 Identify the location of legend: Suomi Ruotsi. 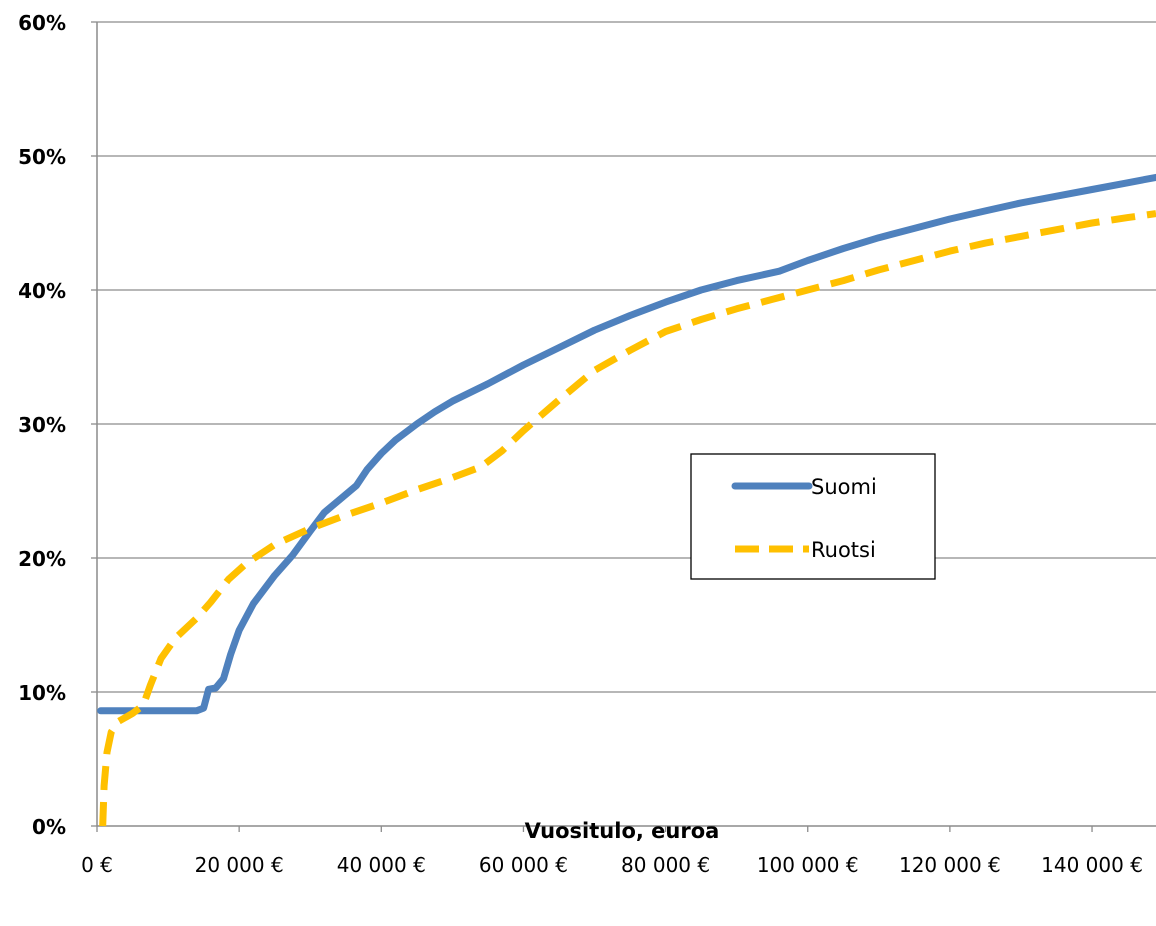
(813, 516).